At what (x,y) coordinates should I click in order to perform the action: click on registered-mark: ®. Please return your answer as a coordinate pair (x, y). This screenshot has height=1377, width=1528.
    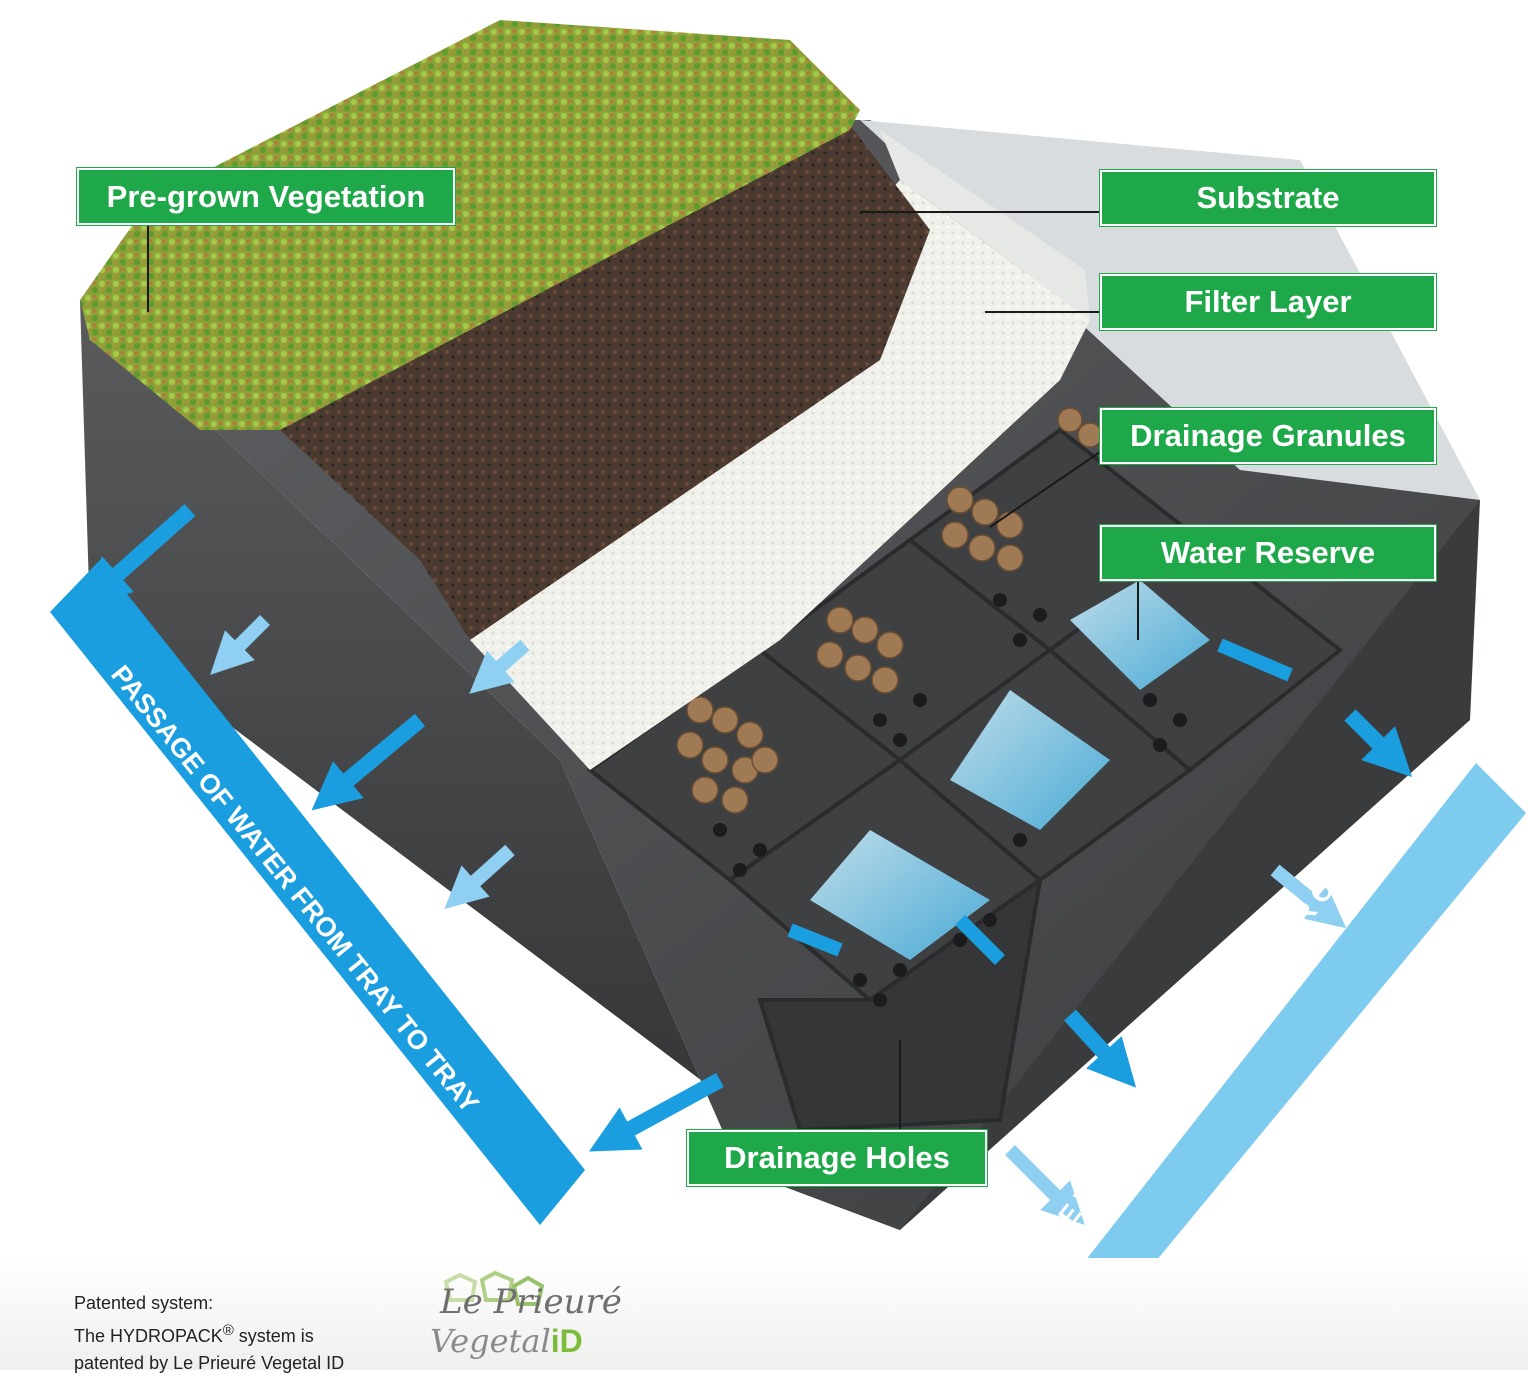
    Looking at the image, I should click on (228, 1330).